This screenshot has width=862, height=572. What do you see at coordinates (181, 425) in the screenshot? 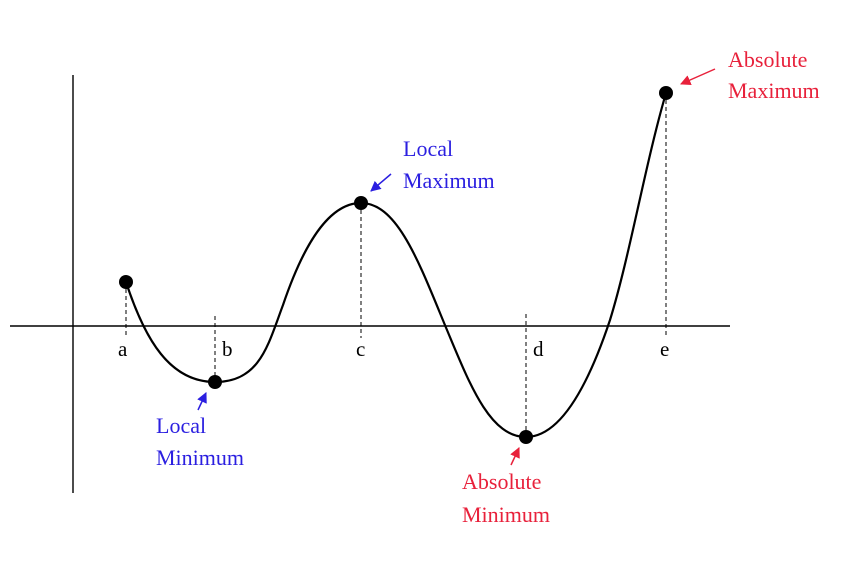
I see `local-min-label-line1: Local` at bounding box center [181, 425].